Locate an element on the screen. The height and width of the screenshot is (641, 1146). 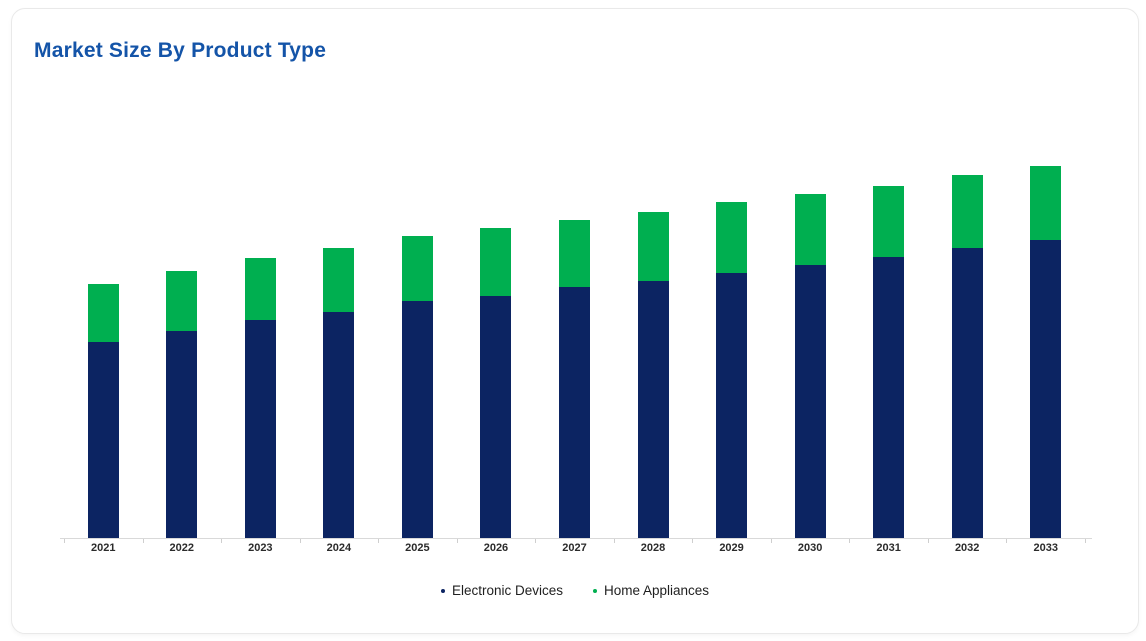
legend-label: Home Appliances is located at coordinates (656, 590).